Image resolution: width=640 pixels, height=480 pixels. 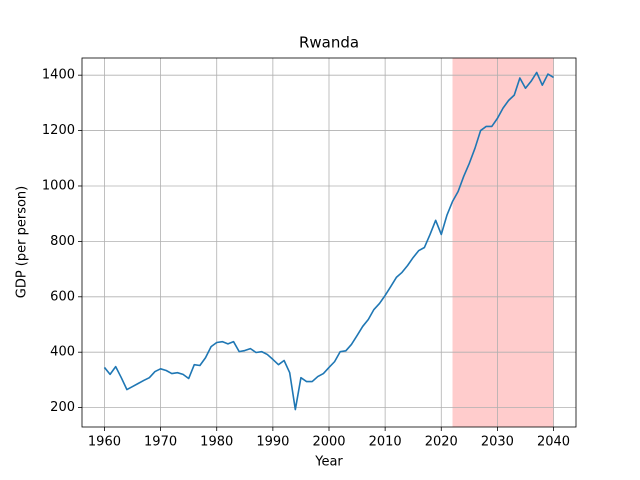 I want to click on y-tick-label: 400, so click(x=62, y=352).